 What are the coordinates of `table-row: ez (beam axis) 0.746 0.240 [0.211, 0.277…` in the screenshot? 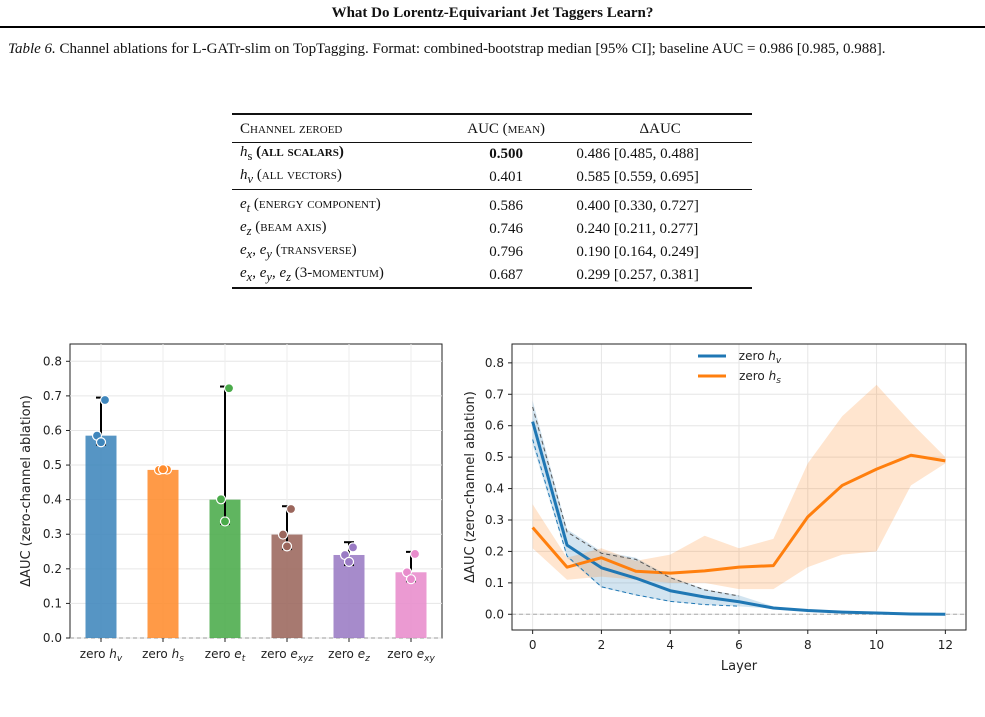 It's located at (492, 229).